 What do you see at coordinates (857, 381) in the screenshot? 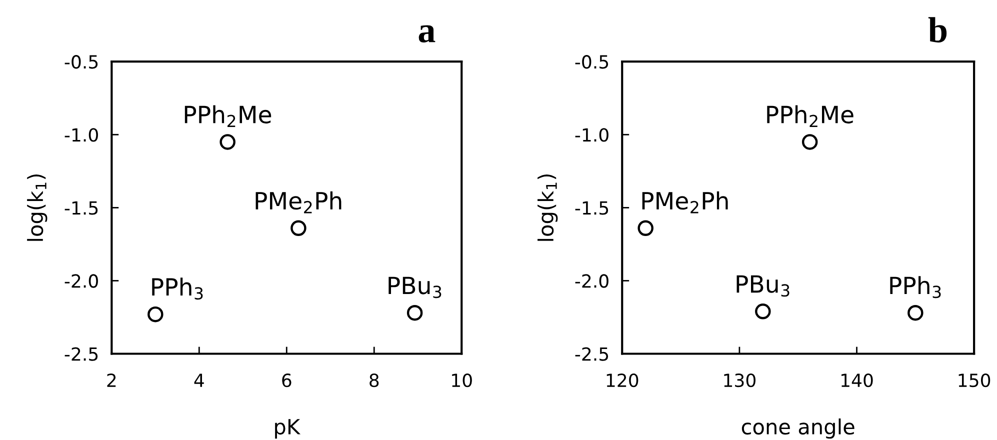
I see `x-tick-label: 140` at bounding box center [857, 381].